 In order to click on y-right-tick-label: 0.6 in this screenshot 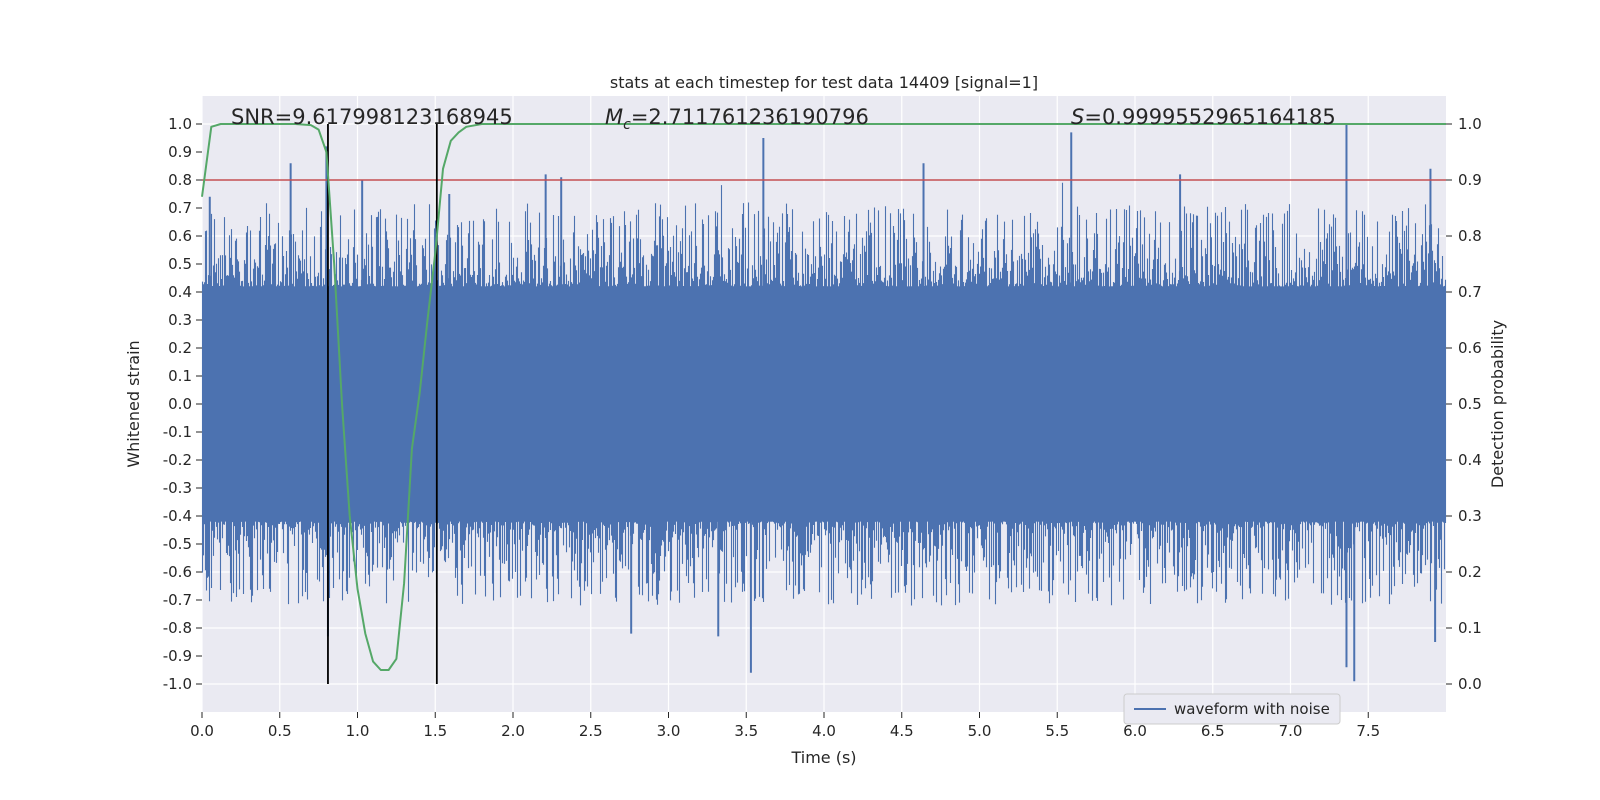, I will do `click(1470, 348)`.